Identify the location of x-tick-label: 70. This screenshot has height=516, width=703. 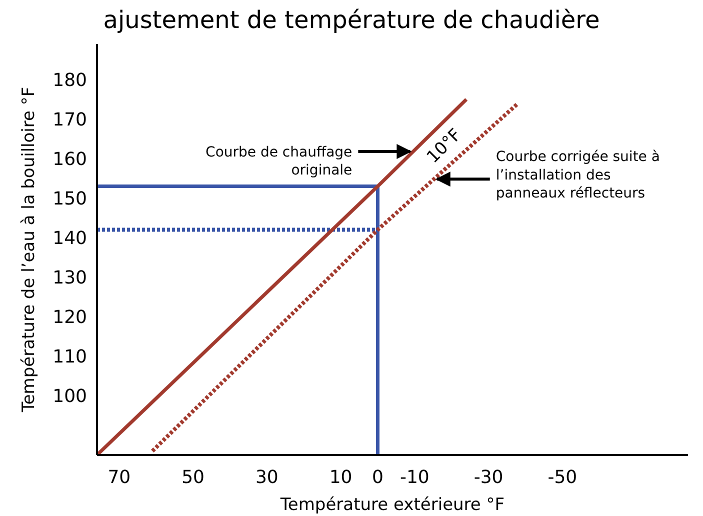
(119, 477).